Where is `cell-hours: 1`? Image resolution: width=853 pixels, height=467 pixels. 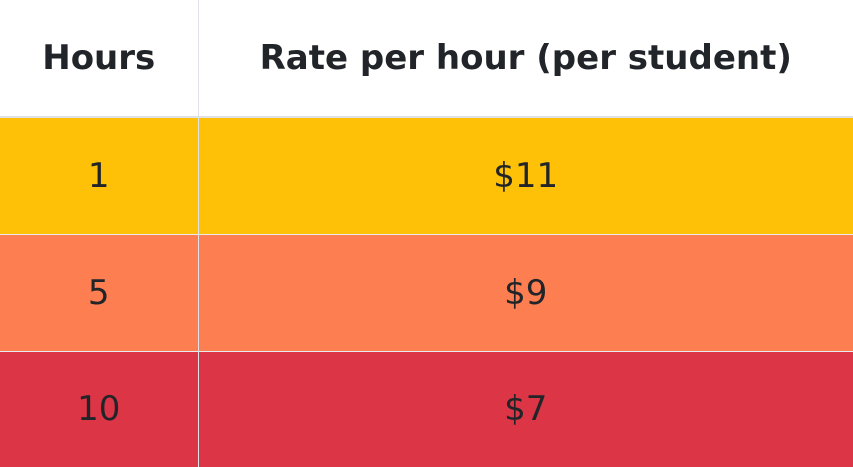
cell-hours: 1 is located at coordinates (99, 175).